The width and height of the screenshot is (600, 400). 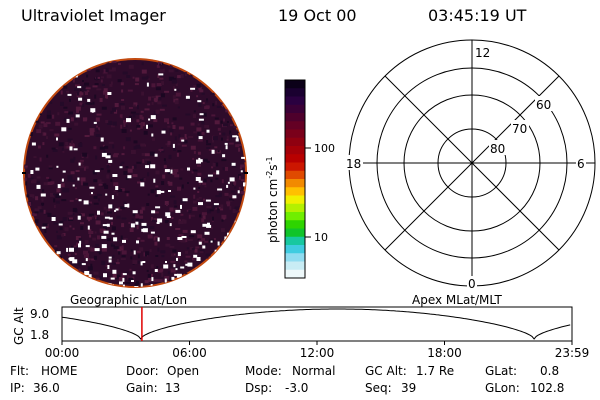 What do you see at coordinates (477, 15) in the screenshot?
I see `time-label: 03:45:19 UT` at bounding box center [477, 15].